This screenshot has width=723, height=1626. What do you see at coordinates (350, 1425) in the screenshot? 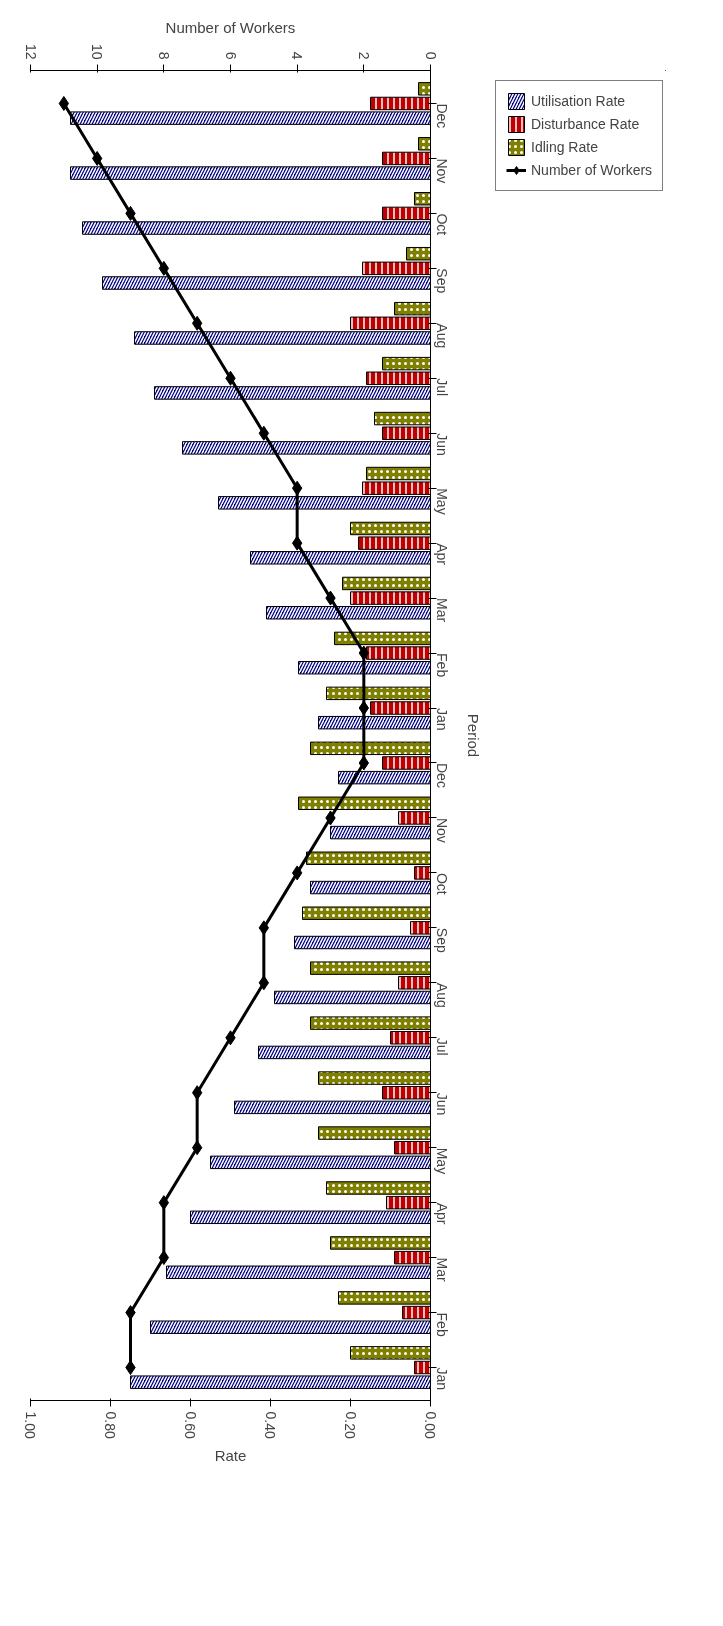
I see `x-tick-label: 0.20` at bounding box center [350, 1425].